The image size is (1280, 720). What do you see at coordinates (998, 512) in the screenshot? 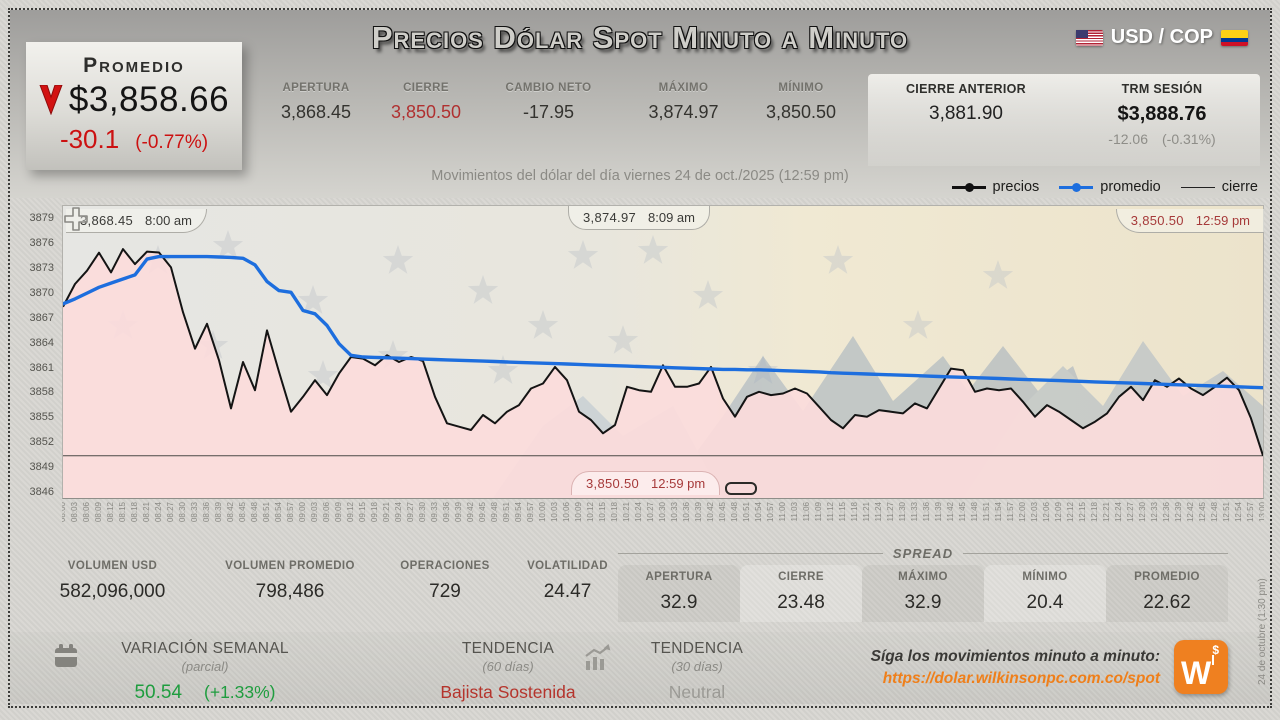
I see `x-axis-tick: 11:54` at bounding box center [998, 512].